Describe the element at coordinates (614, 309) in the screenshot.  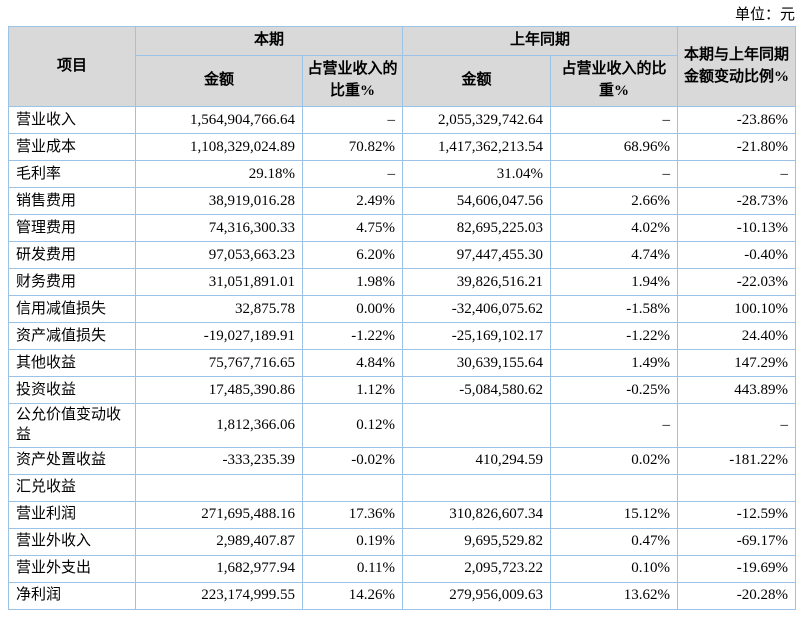
I see `cell-prior-pct: -1.58%` at that location.